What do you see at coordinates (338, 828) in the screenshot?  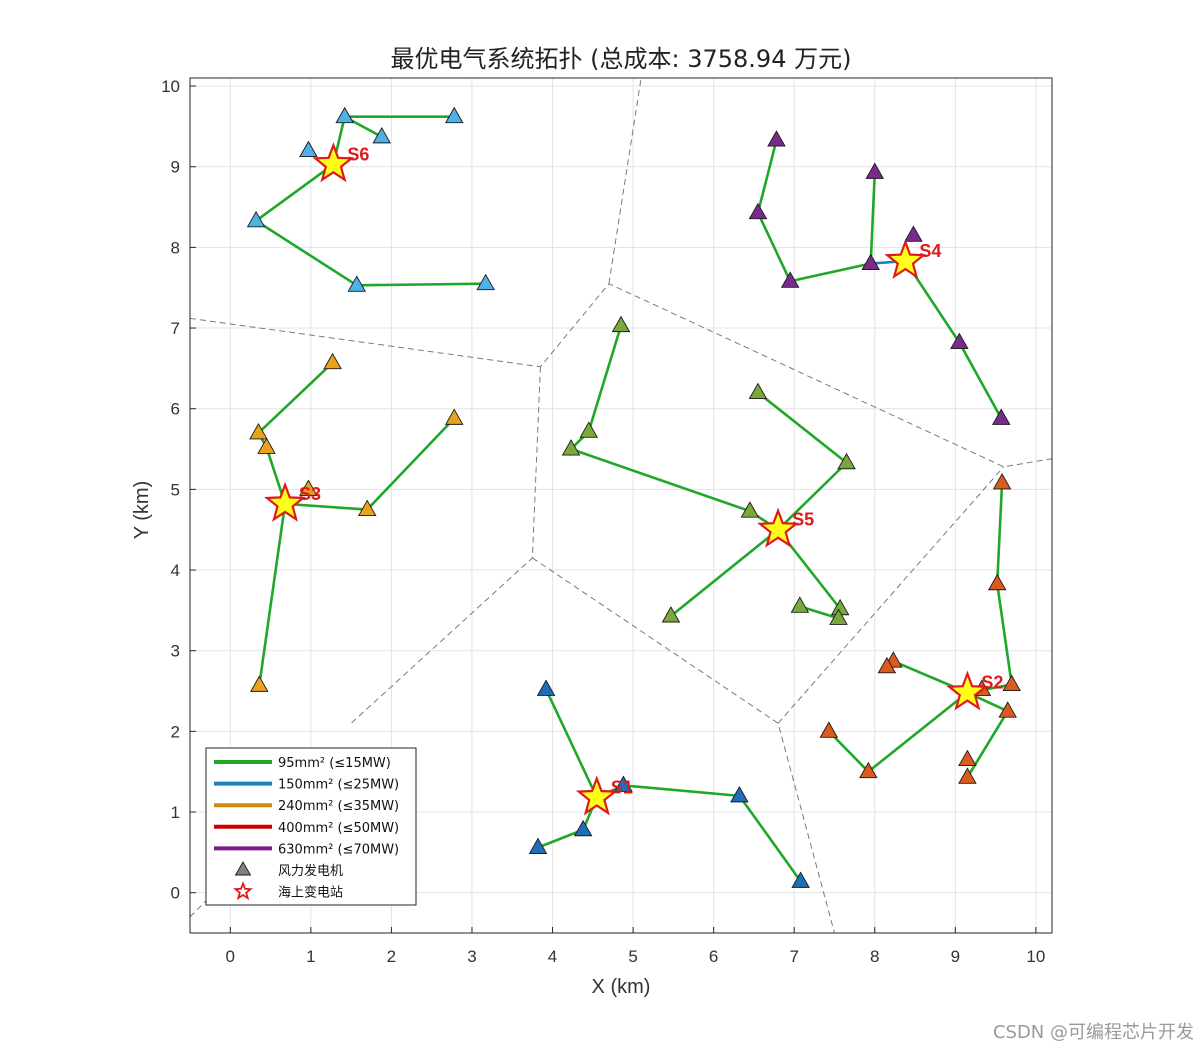 I see `legend-label: 400mm² (≤50MW)` at bounding box center [338, 828].